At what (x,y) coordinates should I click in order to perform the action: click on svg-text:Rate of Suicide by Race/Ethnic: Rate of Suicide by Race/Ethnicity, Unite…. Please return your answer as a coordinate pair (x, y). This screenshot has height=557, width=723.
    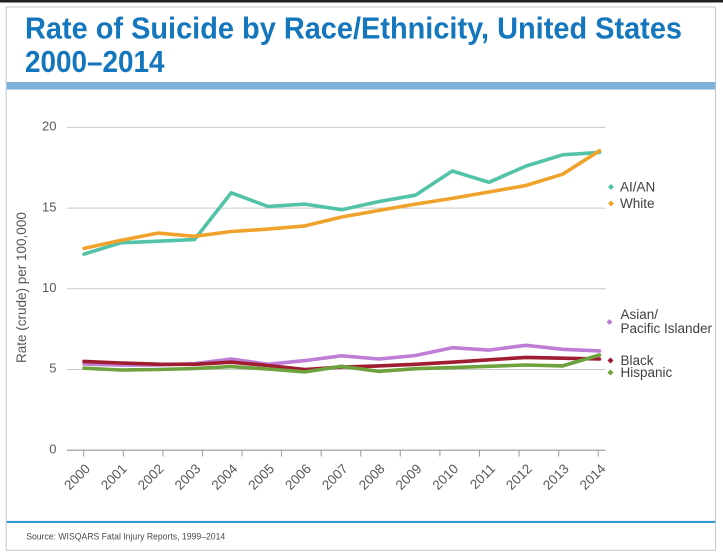
    Looking at the image, I should click on (353, 28).